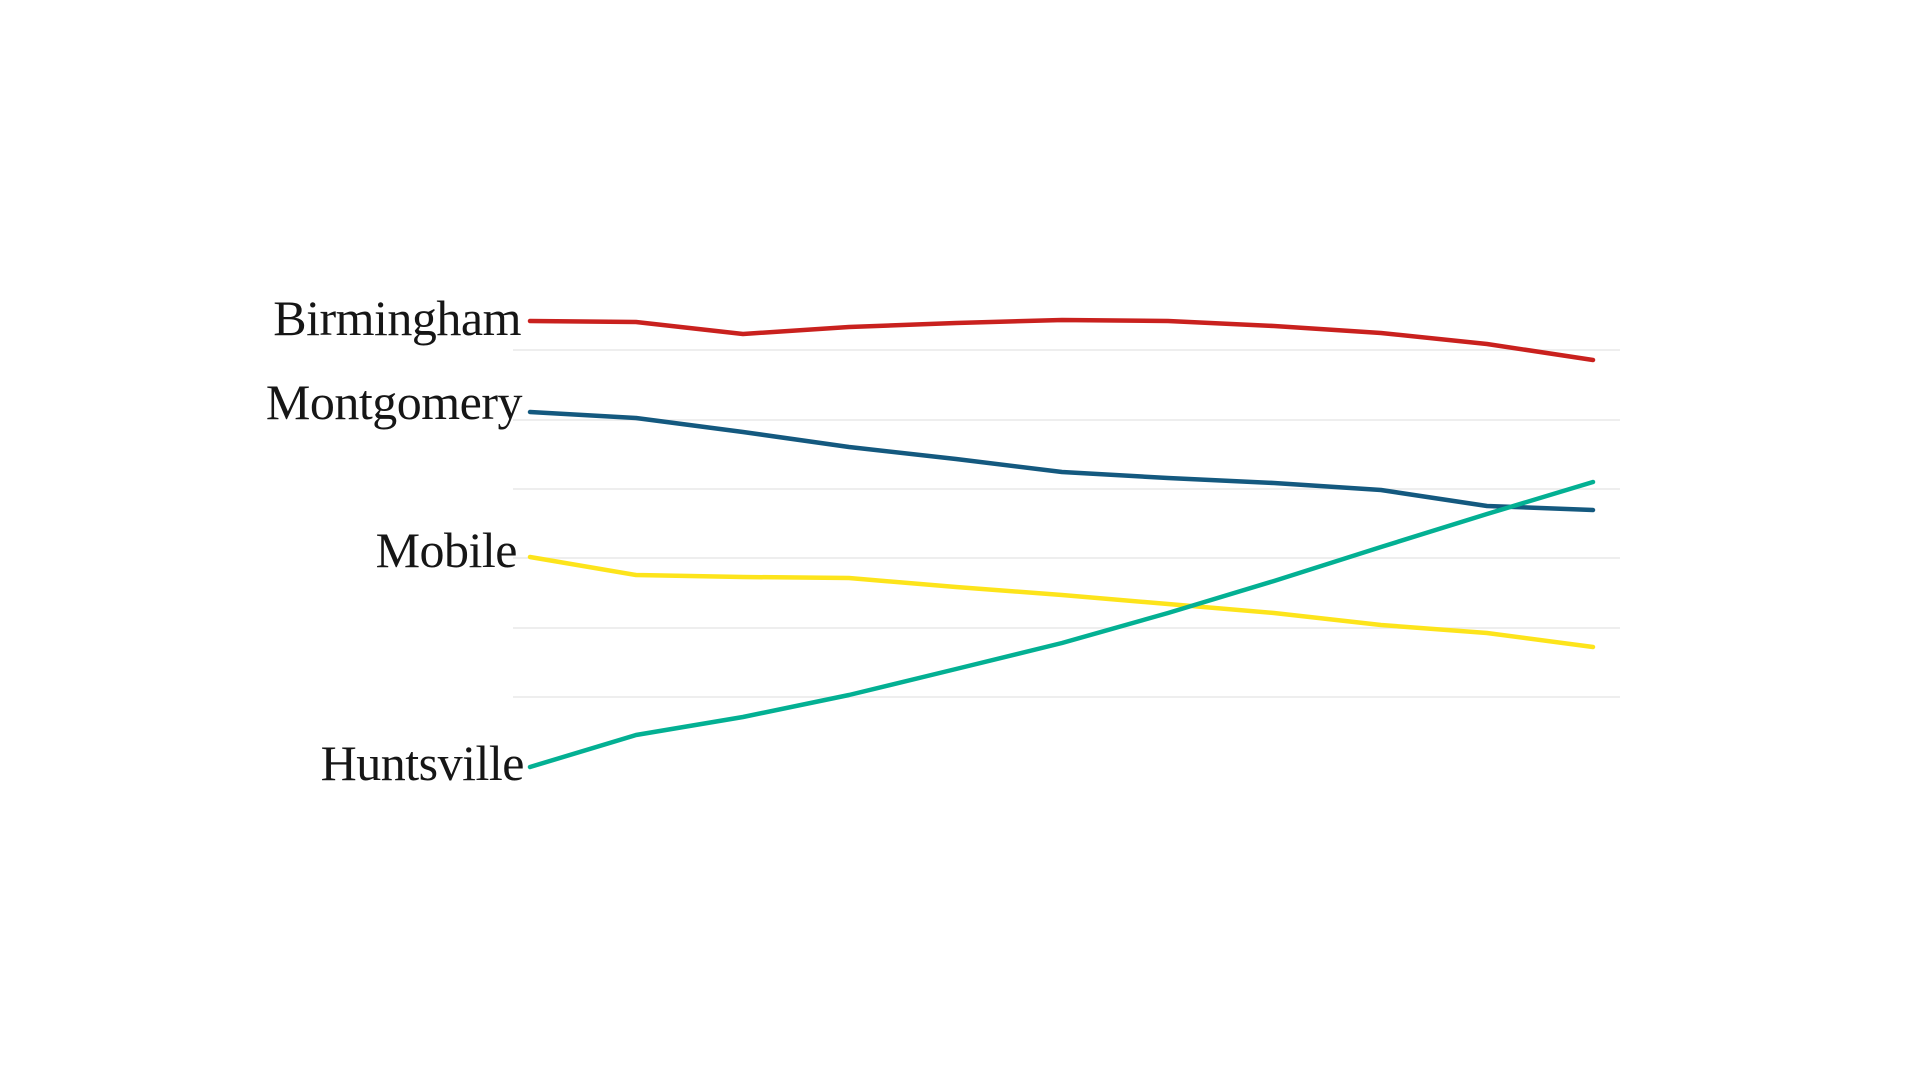 The image size is (1920, 1080). What do you see at coordinates (446, 550) in the screenshot?
I see `series-label-mobile: Mobile` at bounding box center [446, 550].